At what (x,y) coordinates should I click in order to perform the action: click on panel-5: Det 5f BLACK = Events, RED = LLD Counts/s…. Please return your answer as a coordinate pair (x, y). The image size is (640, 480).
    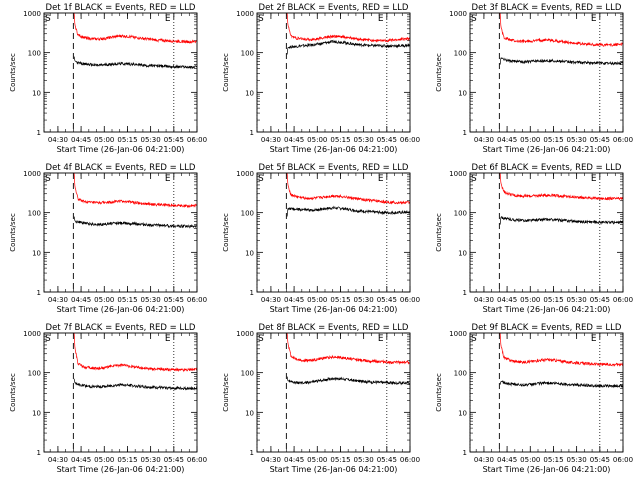
    Looking at the image, I should click on (321, 238).